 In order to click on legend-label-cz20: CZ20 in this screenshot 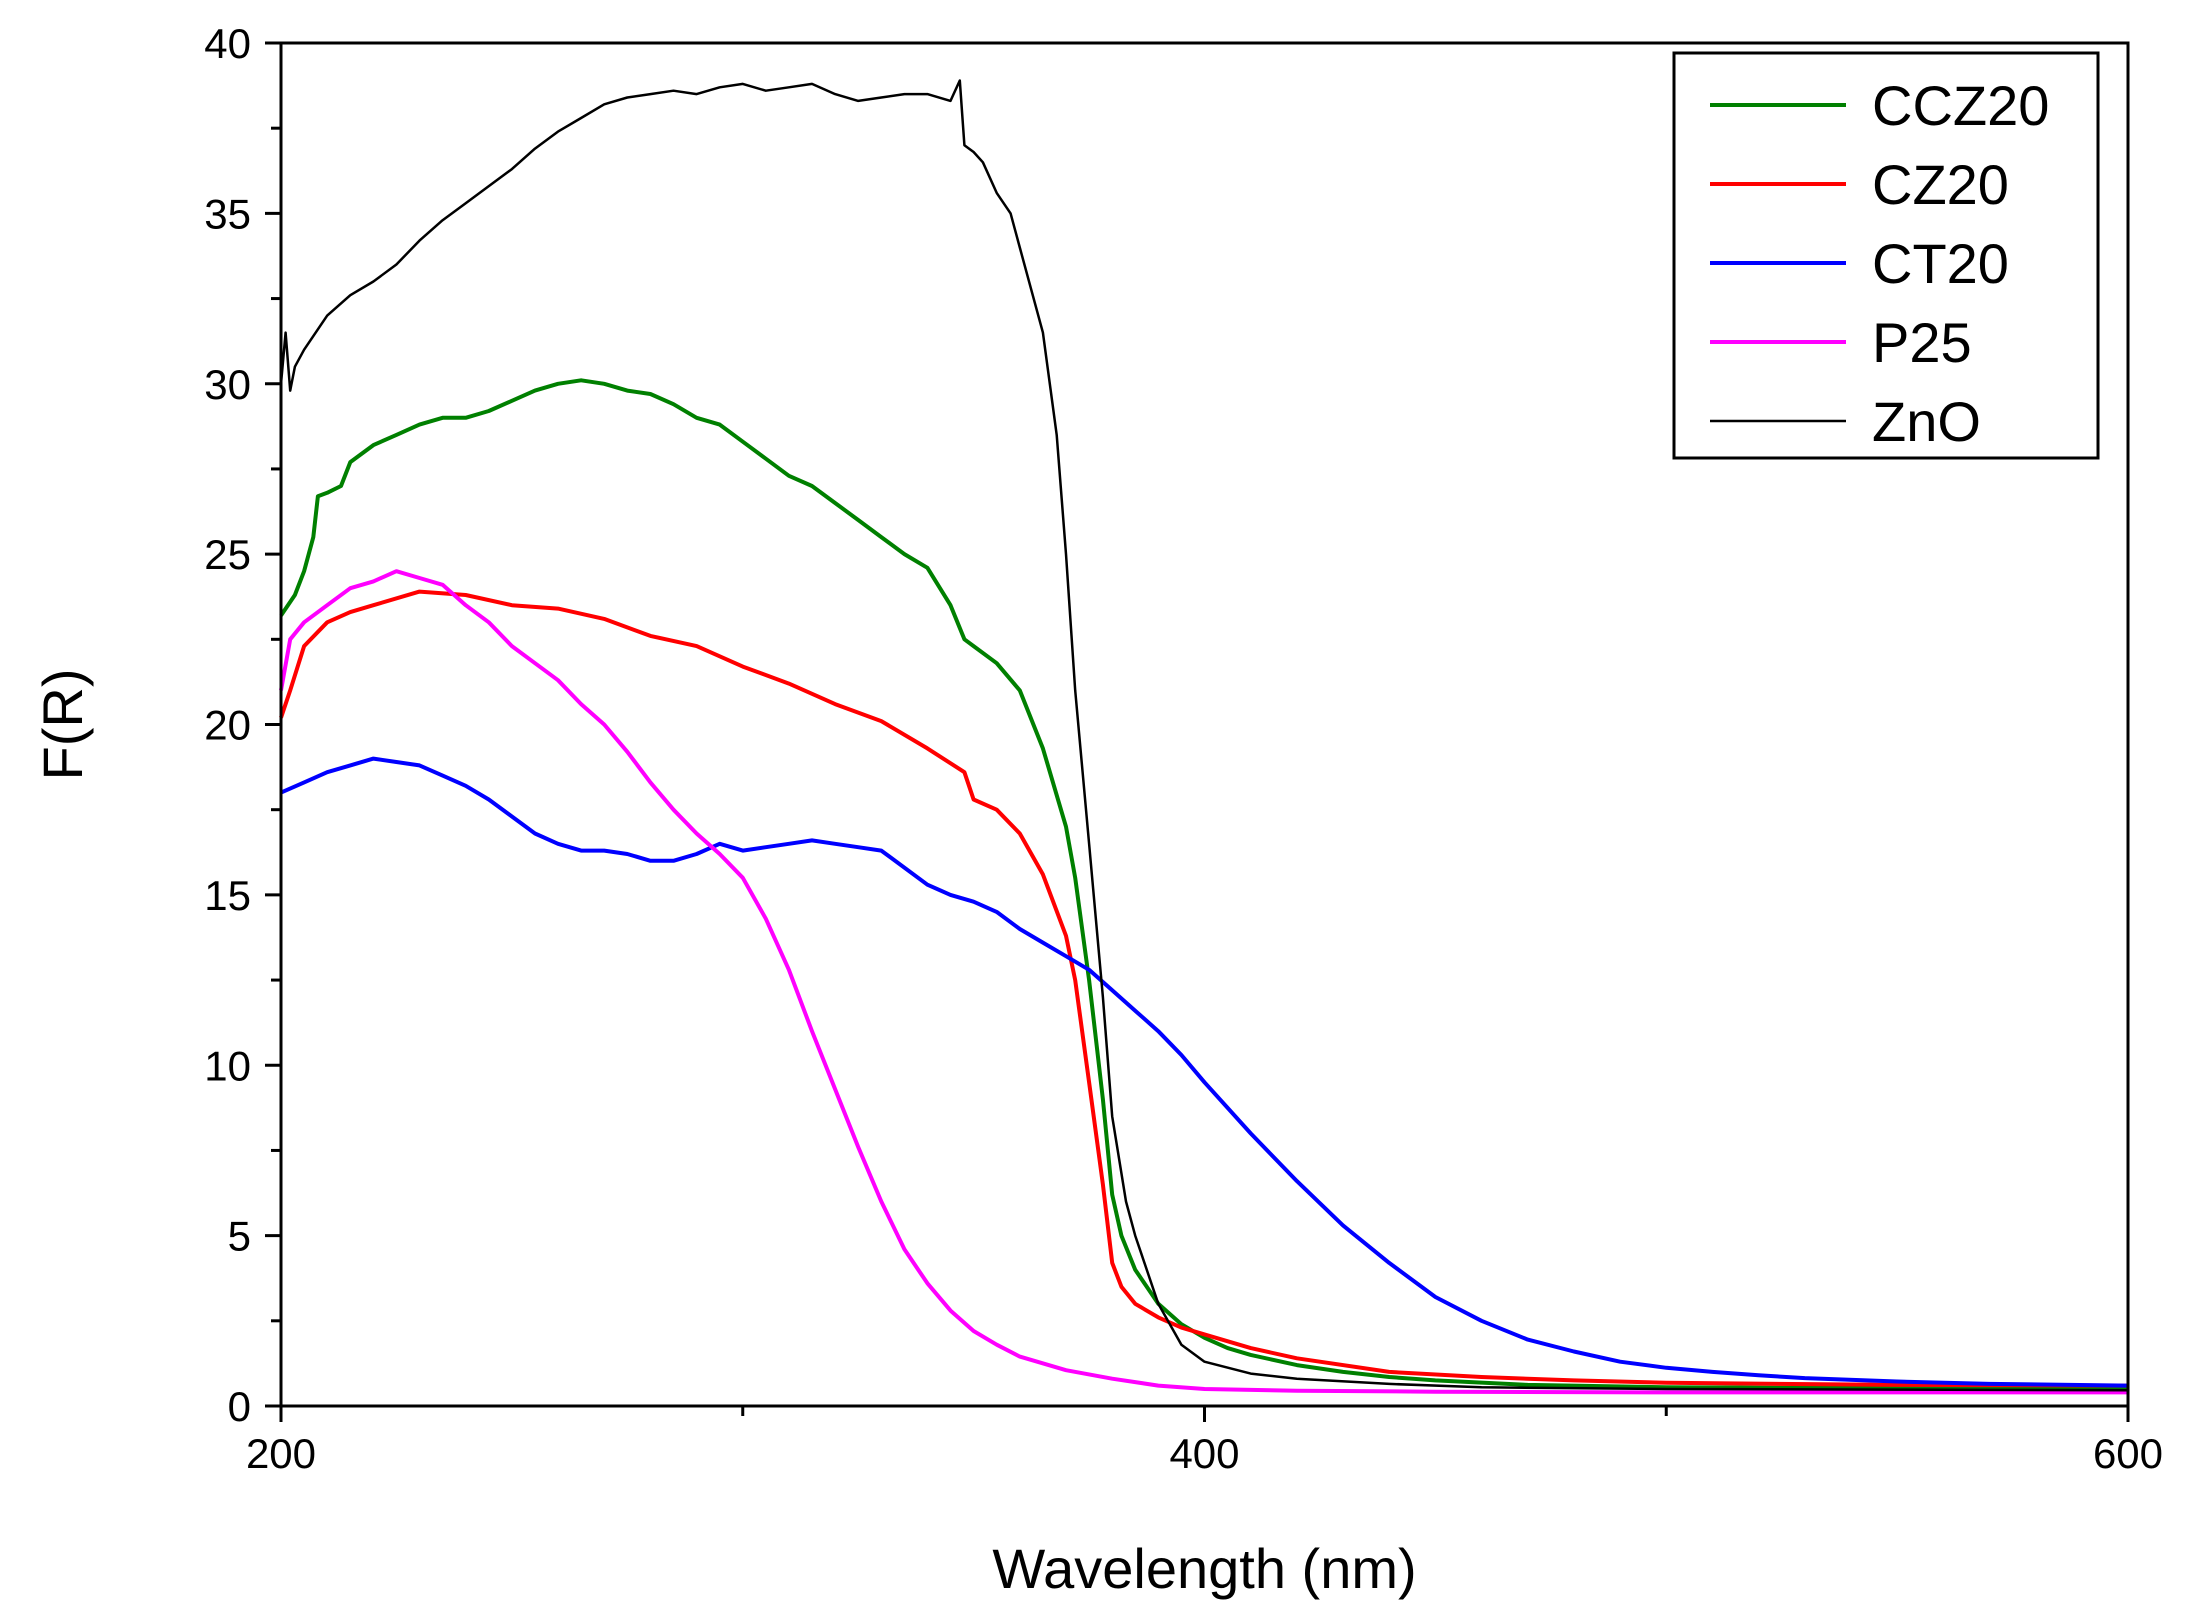, I will do `click(1940, 184)`.